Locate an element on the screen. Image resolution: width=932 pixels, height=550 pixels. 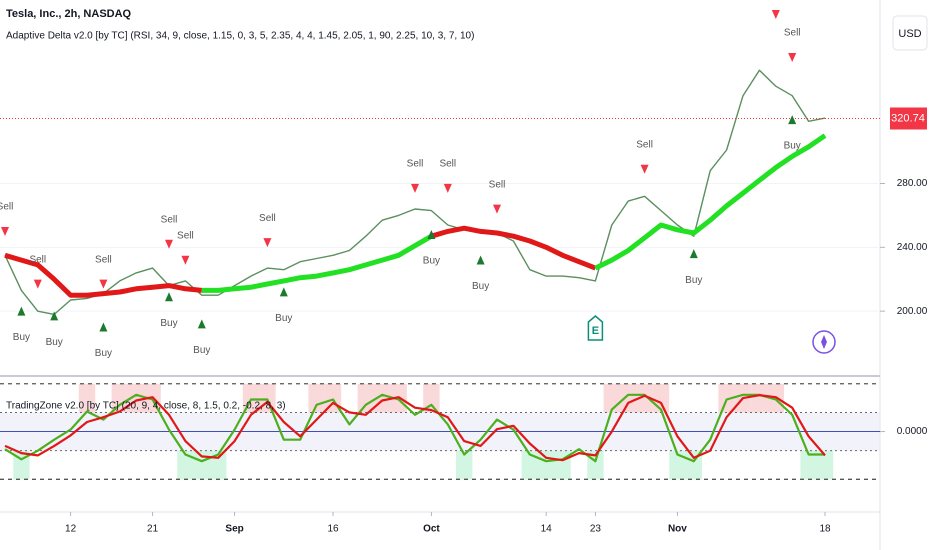
x-tick-label: 16 is located at coordinates (333, 529).